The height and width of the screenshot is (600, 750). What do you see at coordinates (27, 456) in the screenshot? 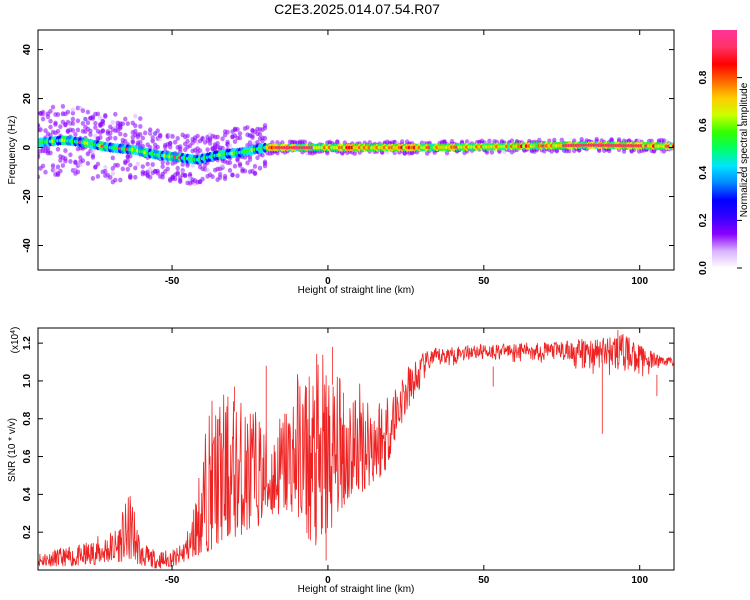
I see `snr-tick-label: 0.6` at bounding box center [27, 456].